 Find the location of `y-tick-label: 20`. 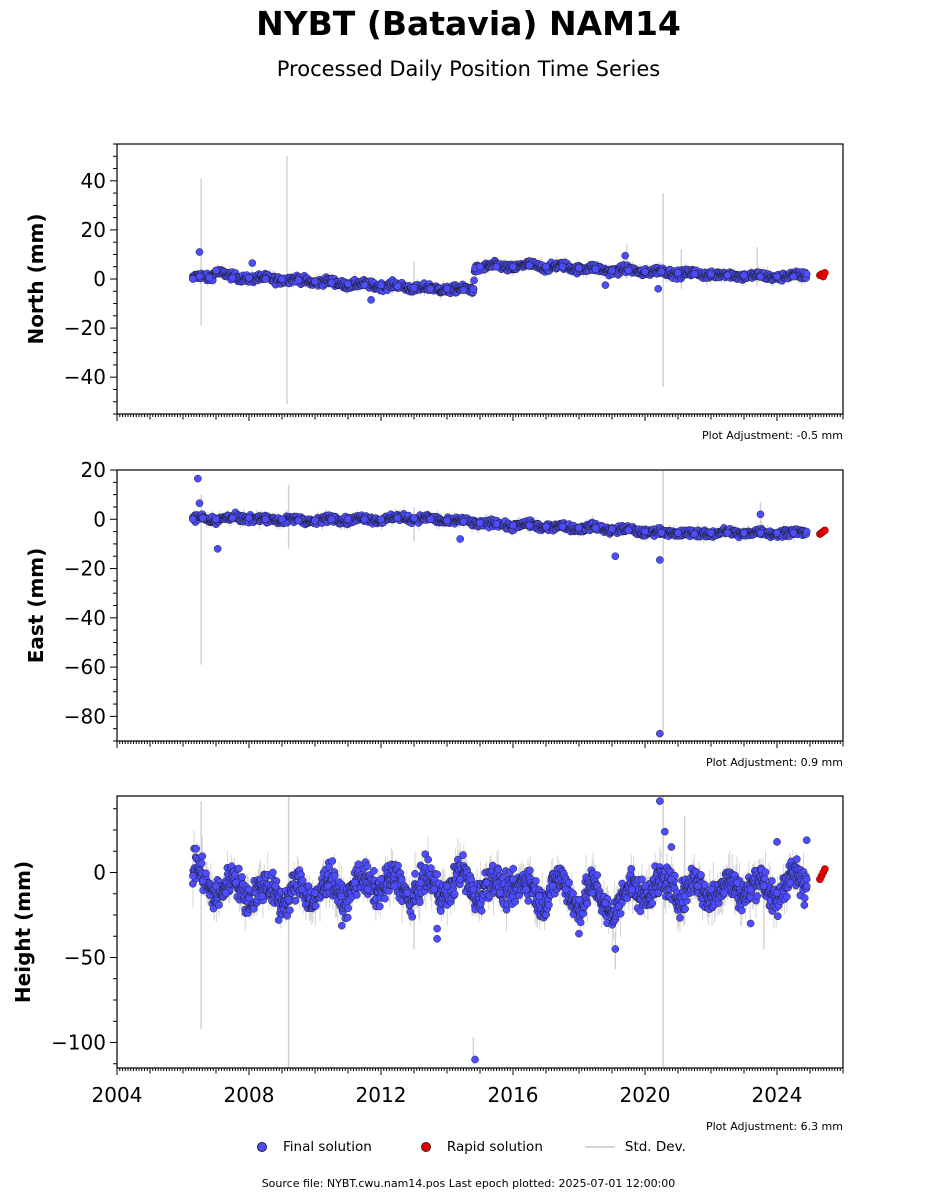

y-tick-label: 20 is located at coordinates (93, 470).